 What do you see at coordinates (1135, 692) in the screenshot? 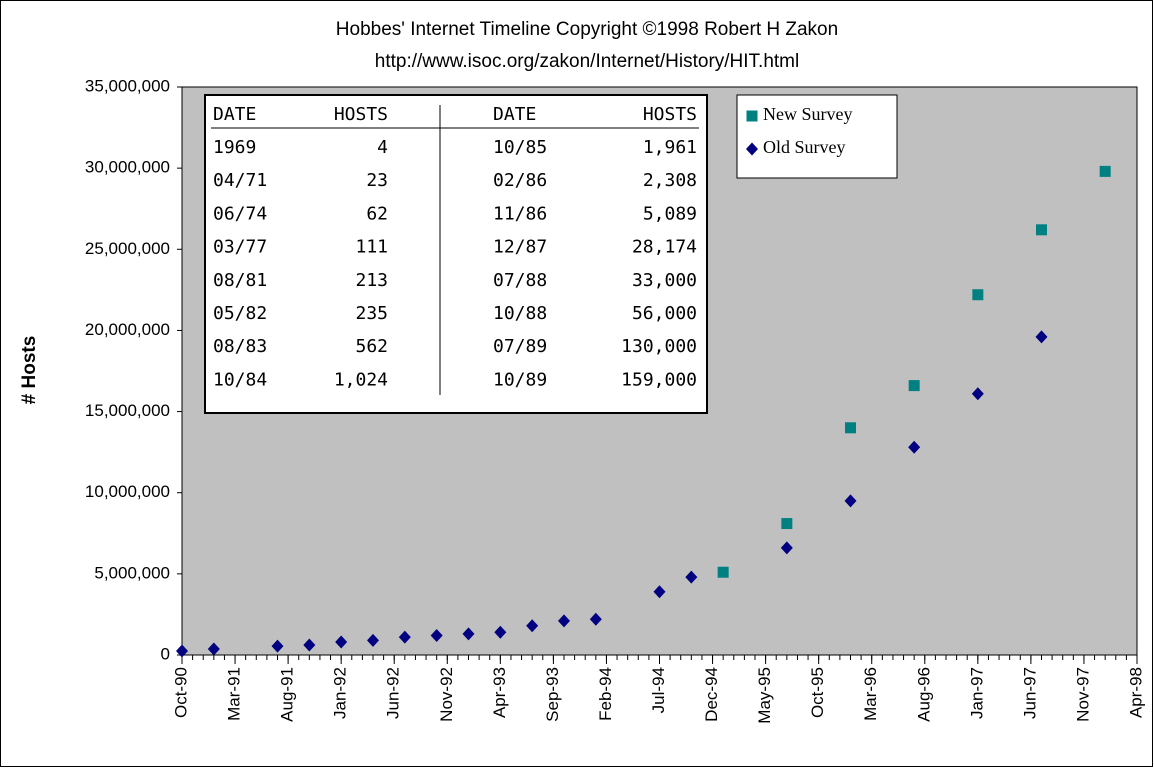
I see `x-tick-label: Apr-98` at bounding box center [1135, 692].